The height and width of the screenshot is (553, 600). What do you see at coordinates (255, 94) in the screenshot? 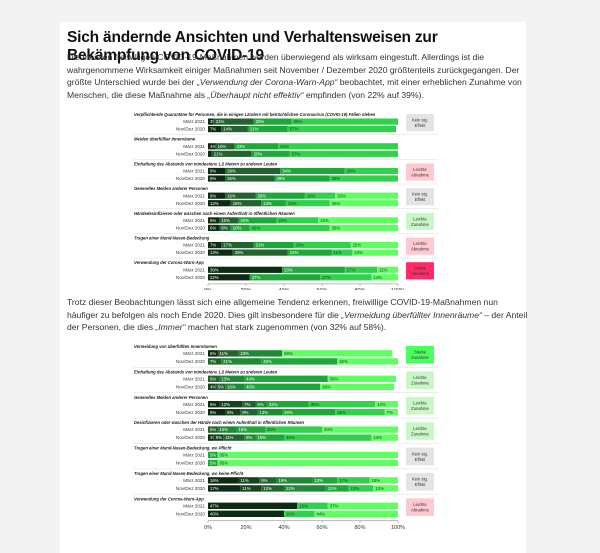
I see `intro-emphasis-not-effective: „Überhaupt nicht effektiv“` at bounding box center [255, 94].